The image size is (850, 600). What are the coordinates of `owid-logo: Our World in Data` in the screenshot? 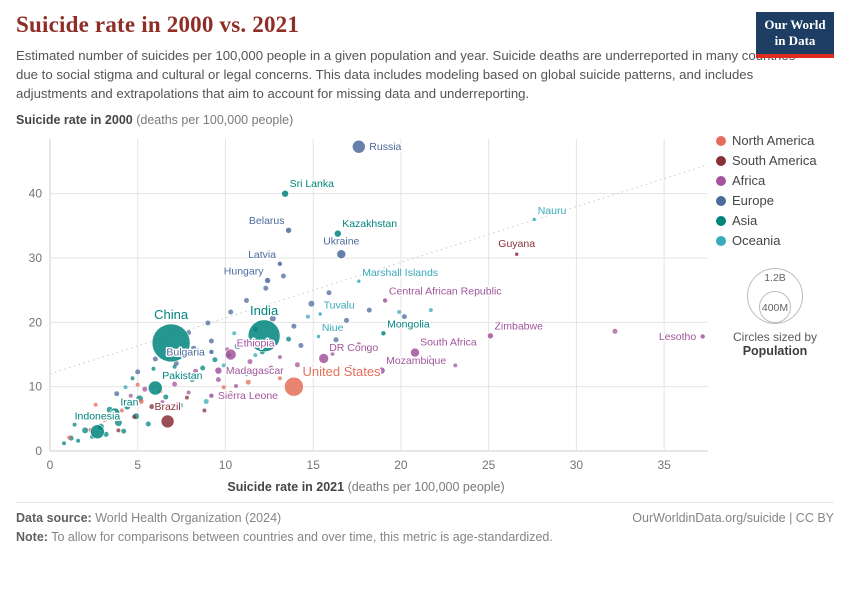 It's located at (795, 35).